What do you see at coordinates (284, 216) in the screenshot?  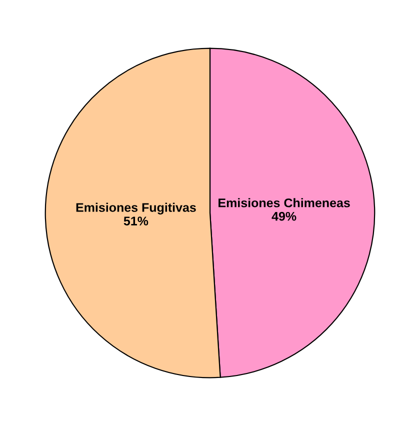 I see `data-label: 49%` at bounding box center [284, 216].